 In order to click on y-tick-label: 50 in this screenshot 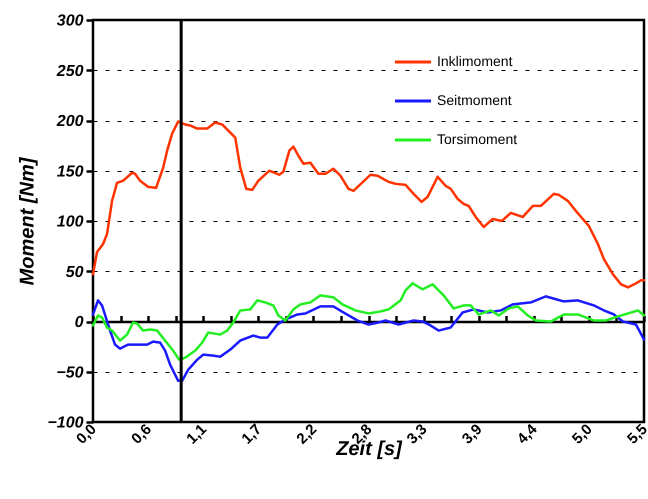, I will do `click(75, 272)`.